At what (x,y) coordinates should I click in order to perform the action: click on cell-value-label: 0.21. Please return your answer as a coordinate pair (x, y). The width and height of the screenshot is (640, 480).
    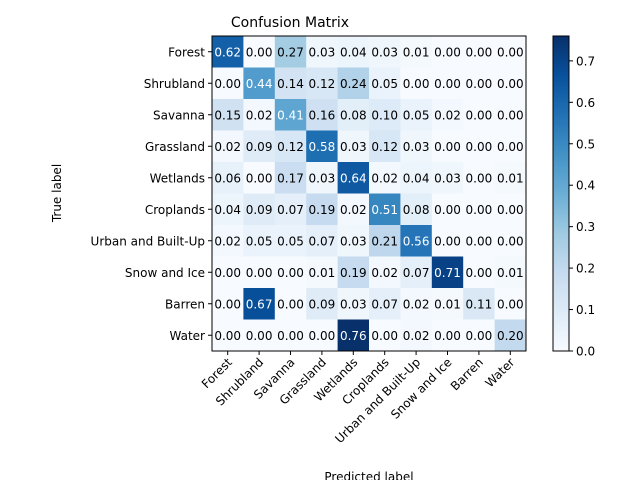
    Looking at the image, I should click on (384, 241).